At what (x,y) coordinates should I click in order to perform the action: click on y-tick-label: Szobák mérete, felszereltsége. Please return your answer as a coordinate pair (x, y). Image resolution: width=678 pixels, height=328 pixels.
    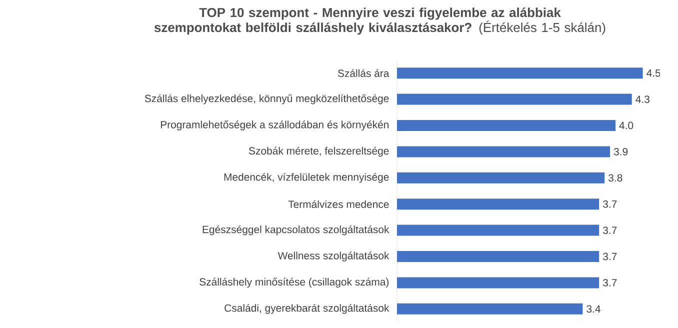
    Looking at the image, I should click on (318, 151).